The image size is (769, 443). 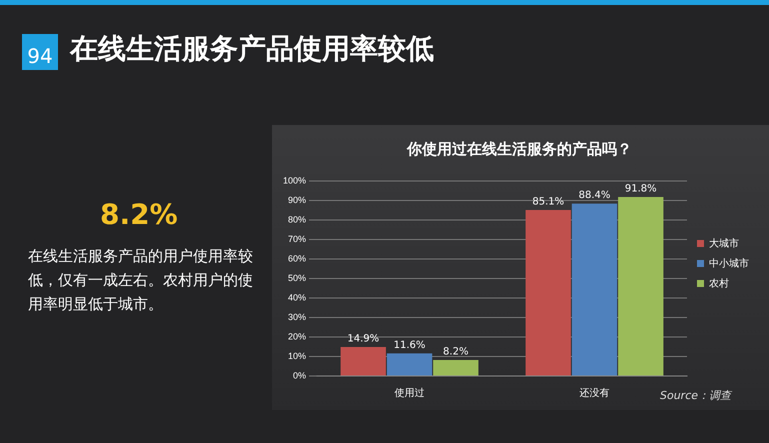 What do you see at coordinates (519, 149) in the screenshot?
I see `chart-subtitle: 你使用过在线生活服务的产品吗？` at bounding box center [519, 149].